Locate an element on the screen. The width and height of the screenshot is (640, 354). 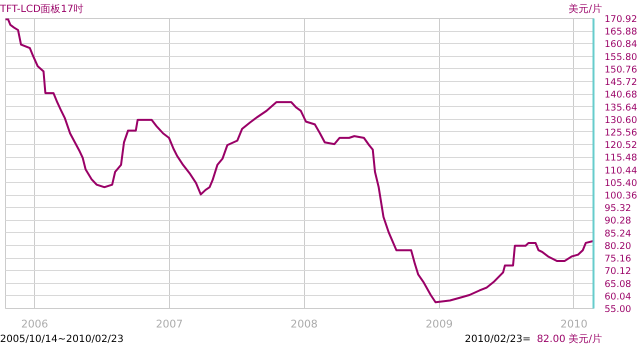
y-tick-label: 75.16 is located at coordinates (618, 259).